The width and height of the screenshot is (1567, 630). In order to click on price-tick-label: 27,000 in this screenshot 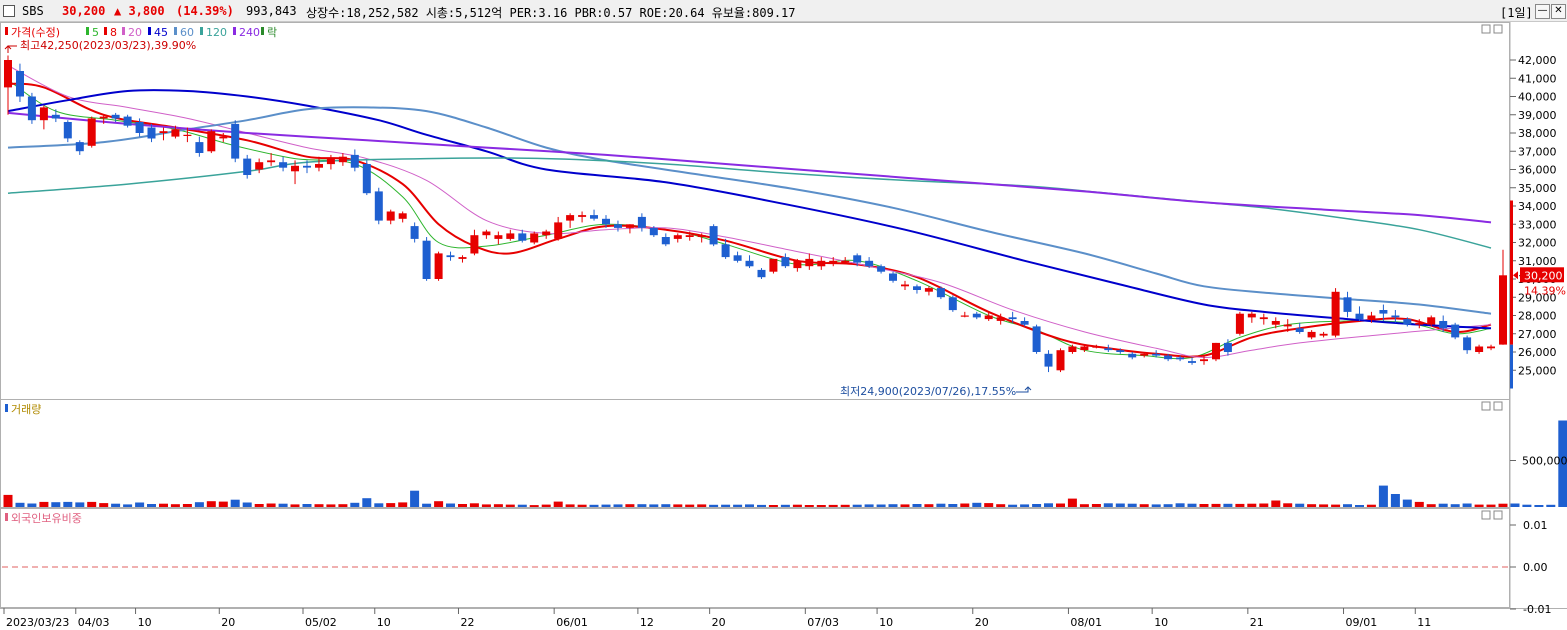, I will do `click(1537, 334)`.